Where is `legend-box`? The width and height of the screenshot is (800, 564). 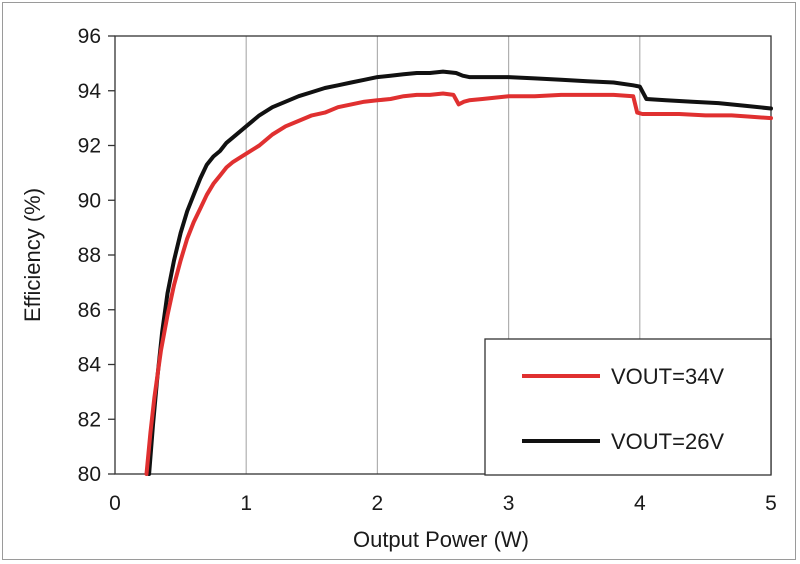
legend-box is located at coordinates (628, 407).